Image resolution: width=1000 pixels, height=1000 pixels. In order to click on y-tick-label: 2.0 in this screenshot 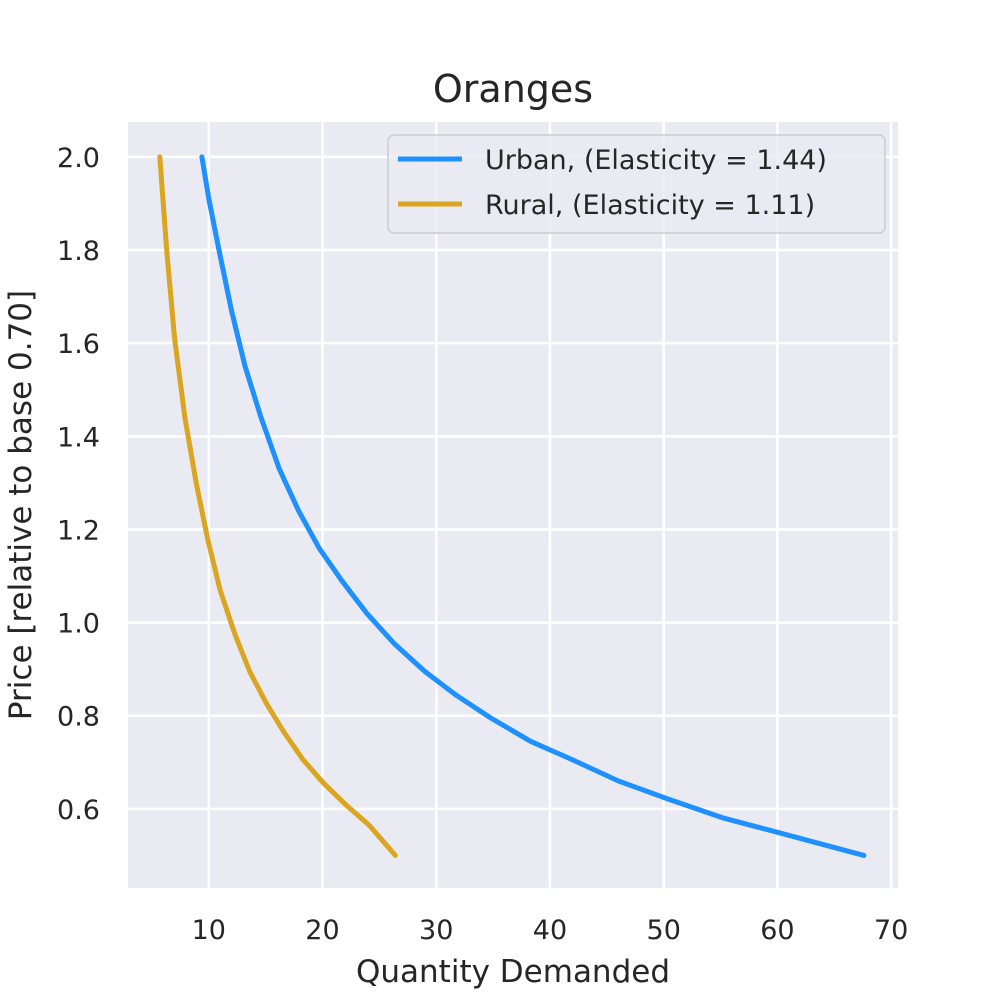, I will do `click(78, 158)`.